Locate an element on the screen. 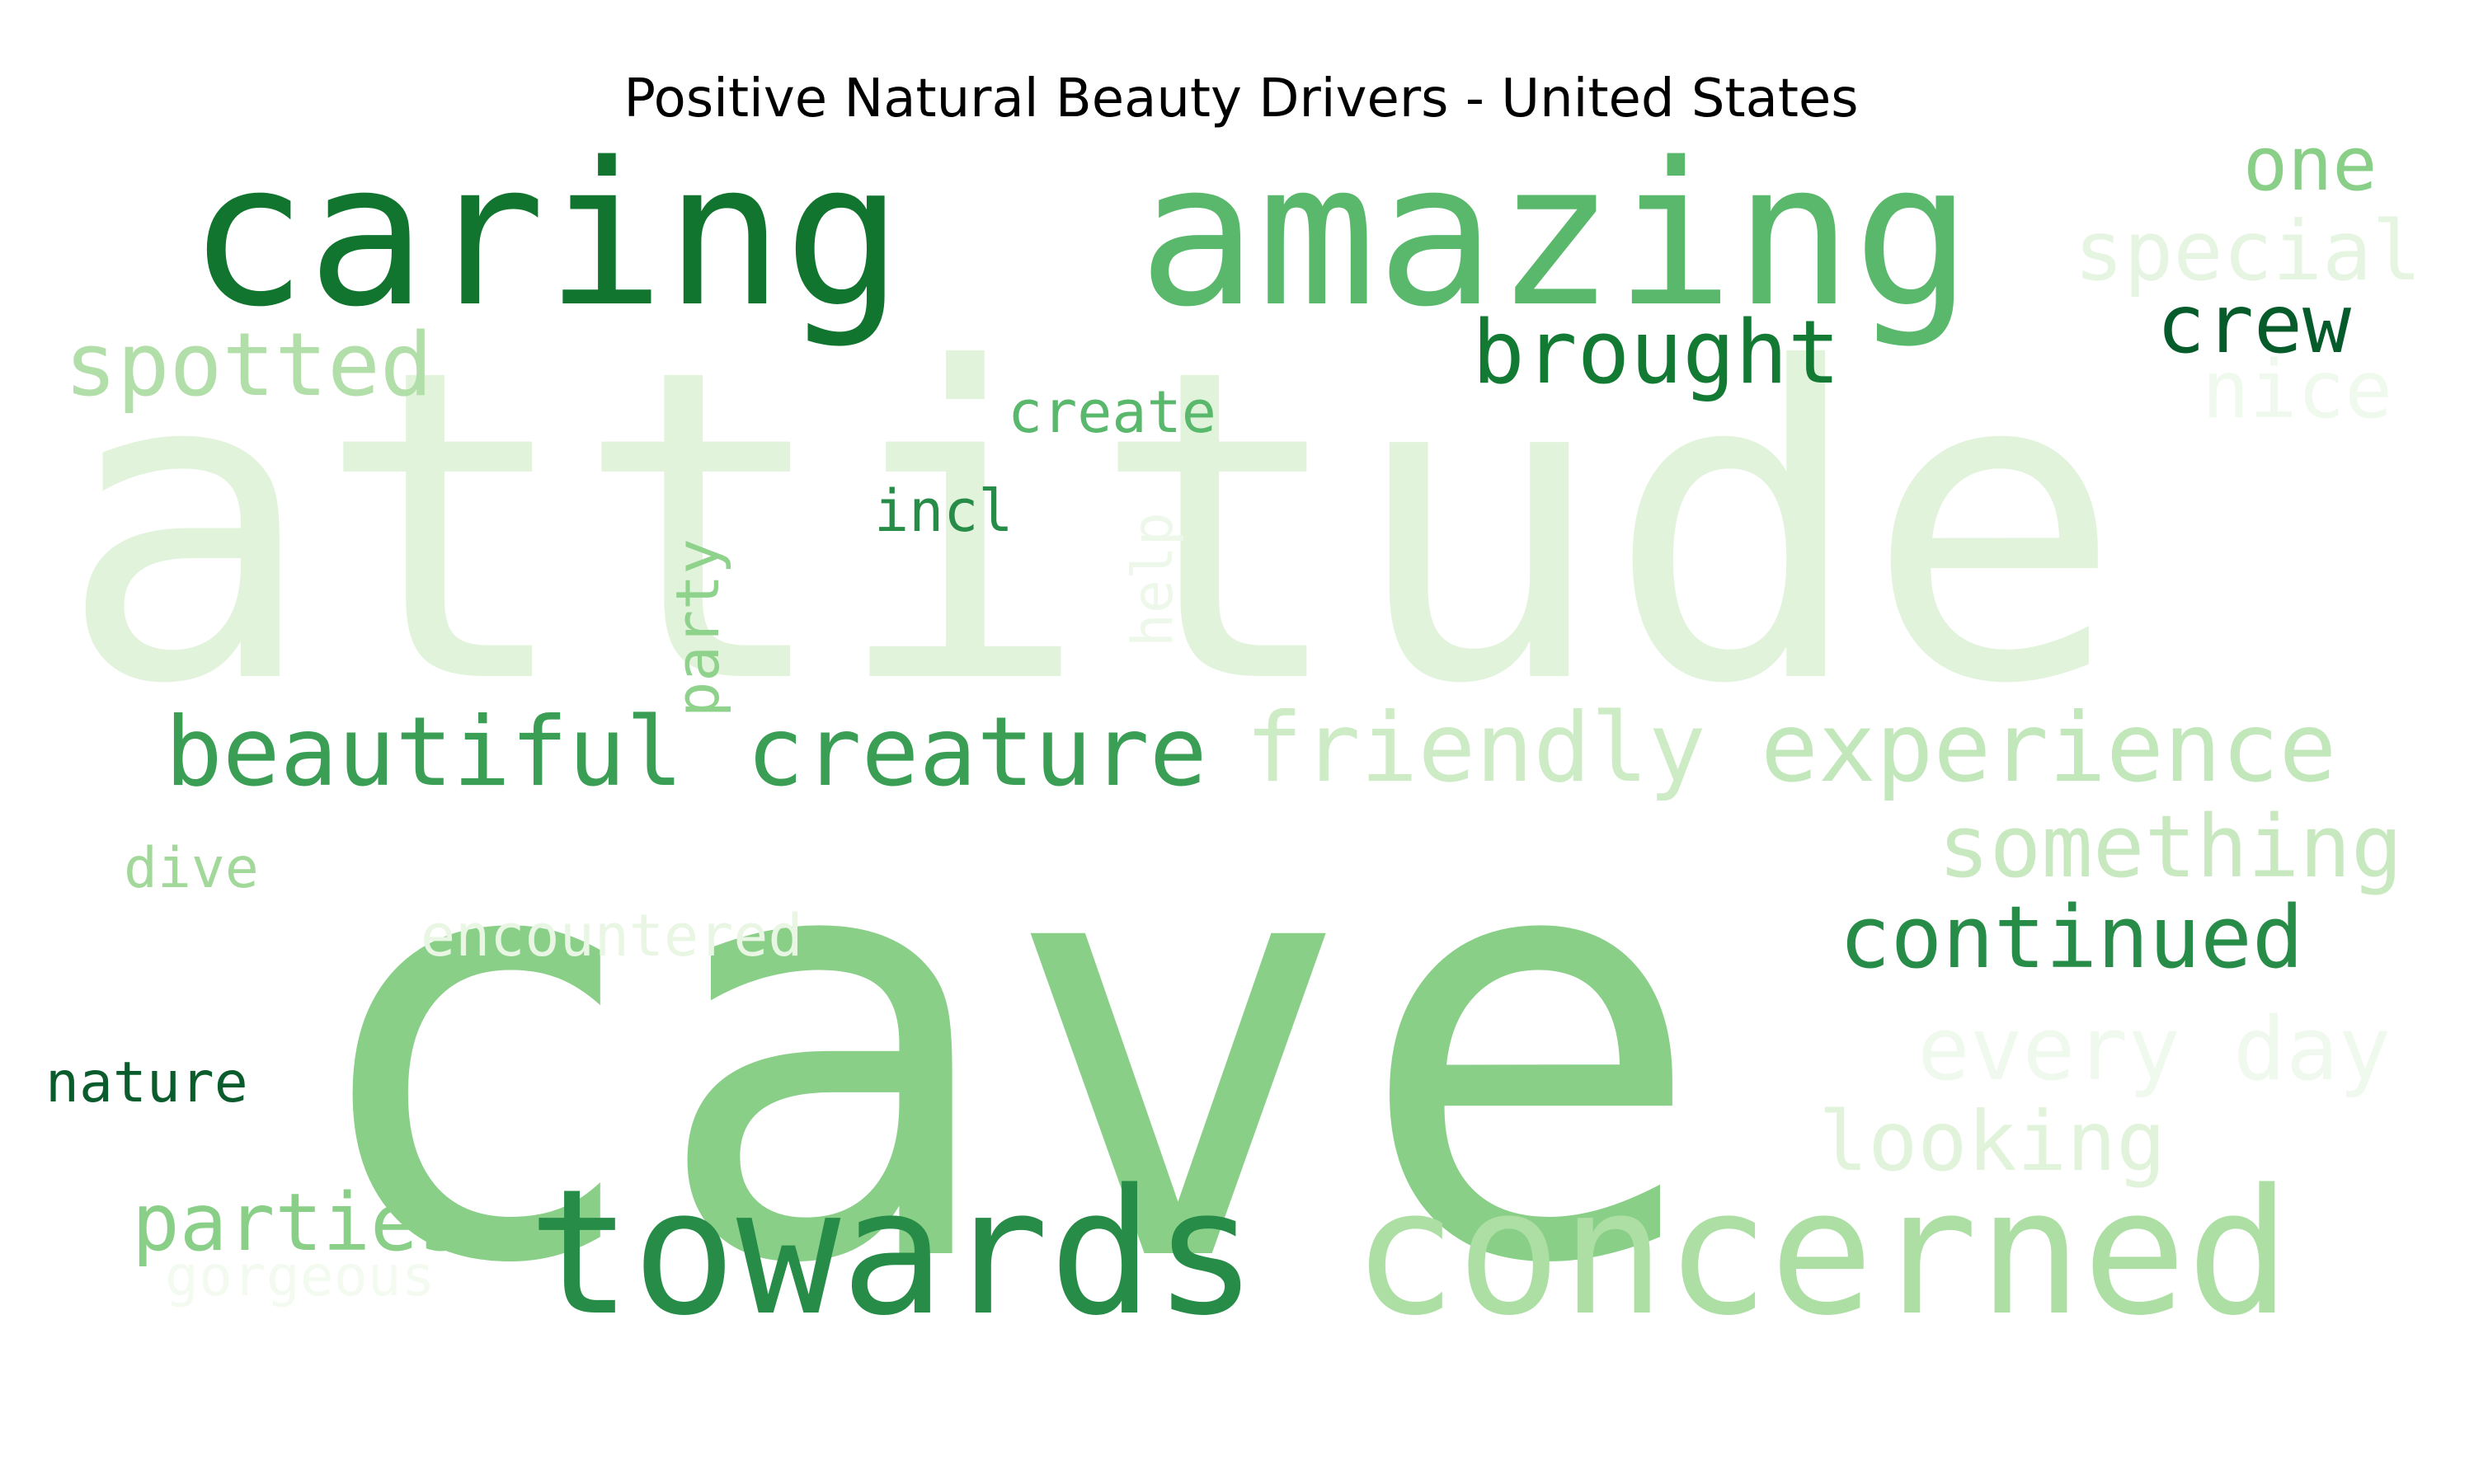  word-creature: creature is located at coordinates (976, 752).